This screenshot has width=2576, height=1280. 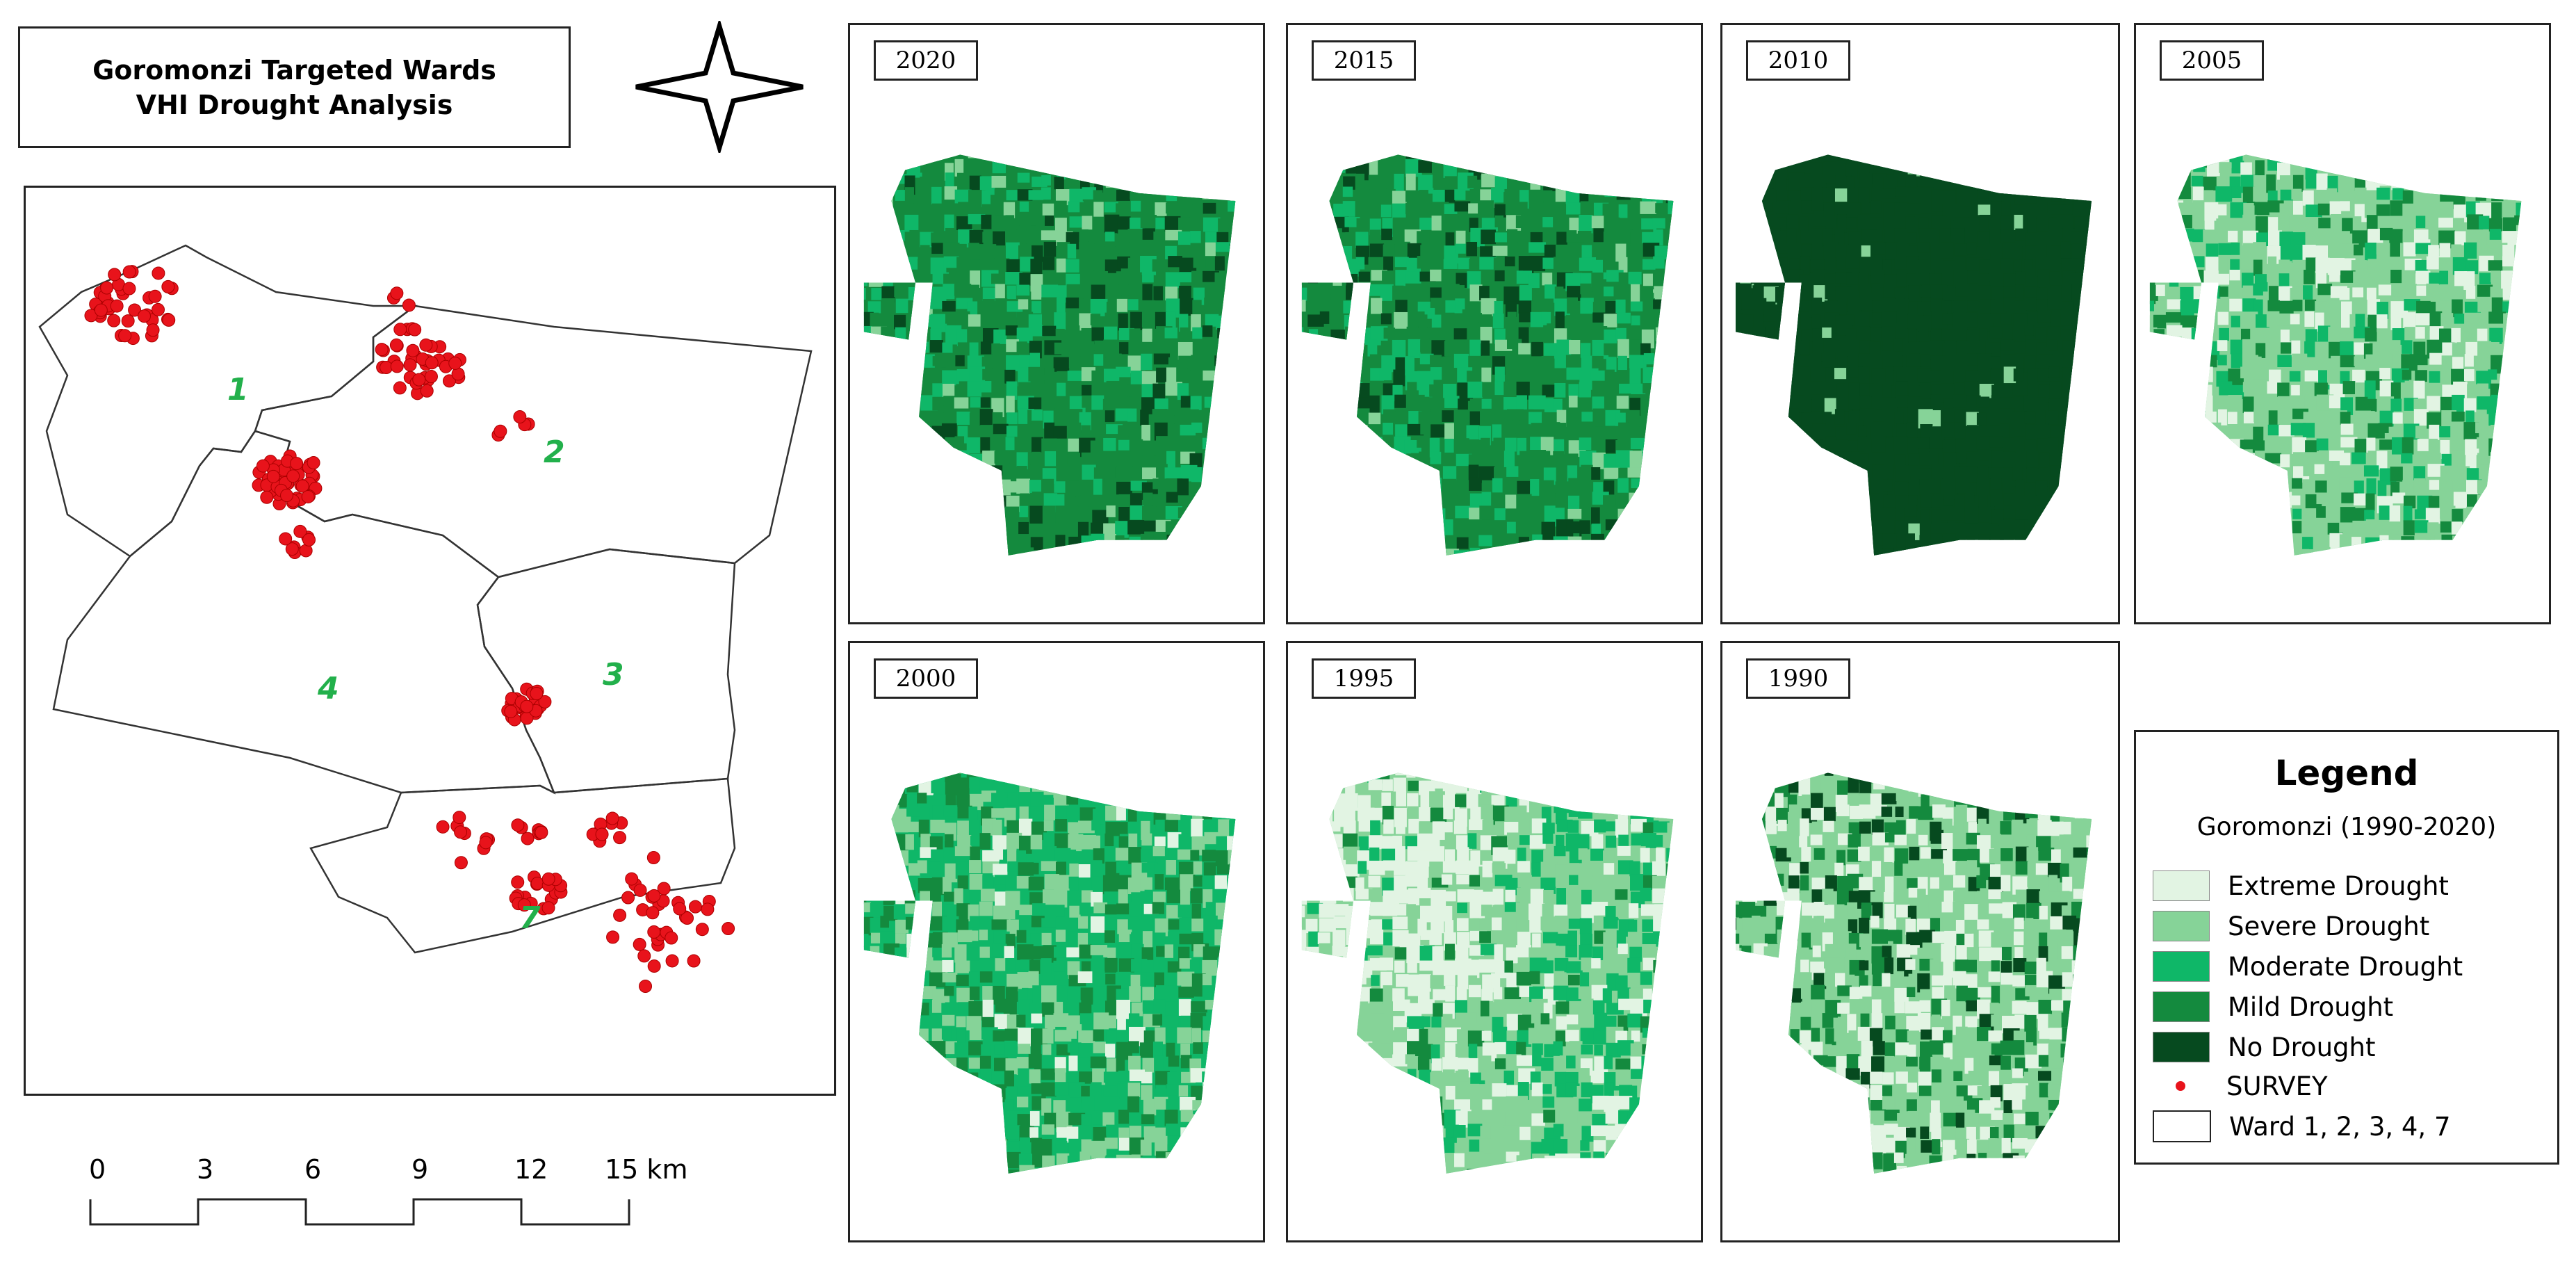 I want to click on legend-item: Extreme Drought, so click(x=2301, y=886).